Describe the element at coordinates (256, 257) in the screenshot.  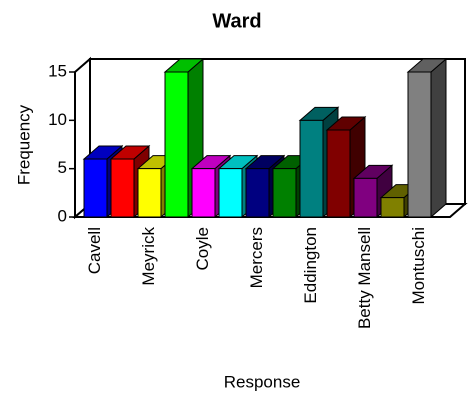
I see `x-tick-label: Mercers` at that location.